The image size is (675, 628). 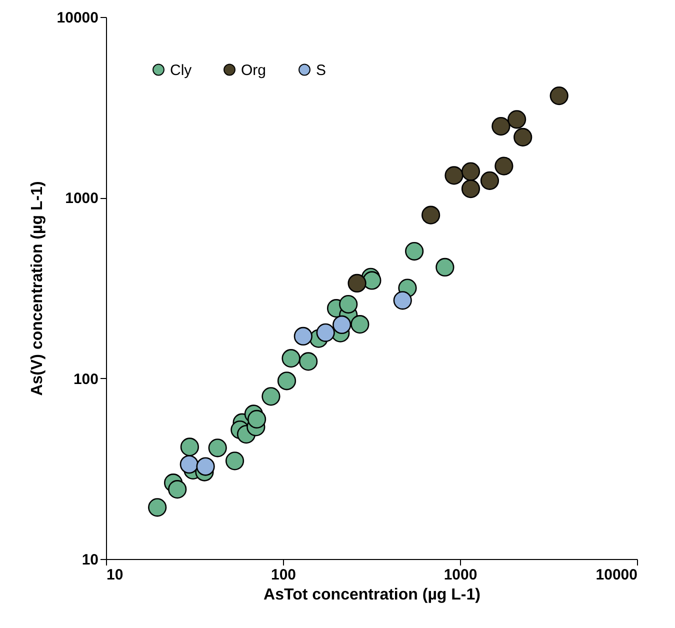 I want to click on x-tick-label: 10000, so click(x=617, y=575).